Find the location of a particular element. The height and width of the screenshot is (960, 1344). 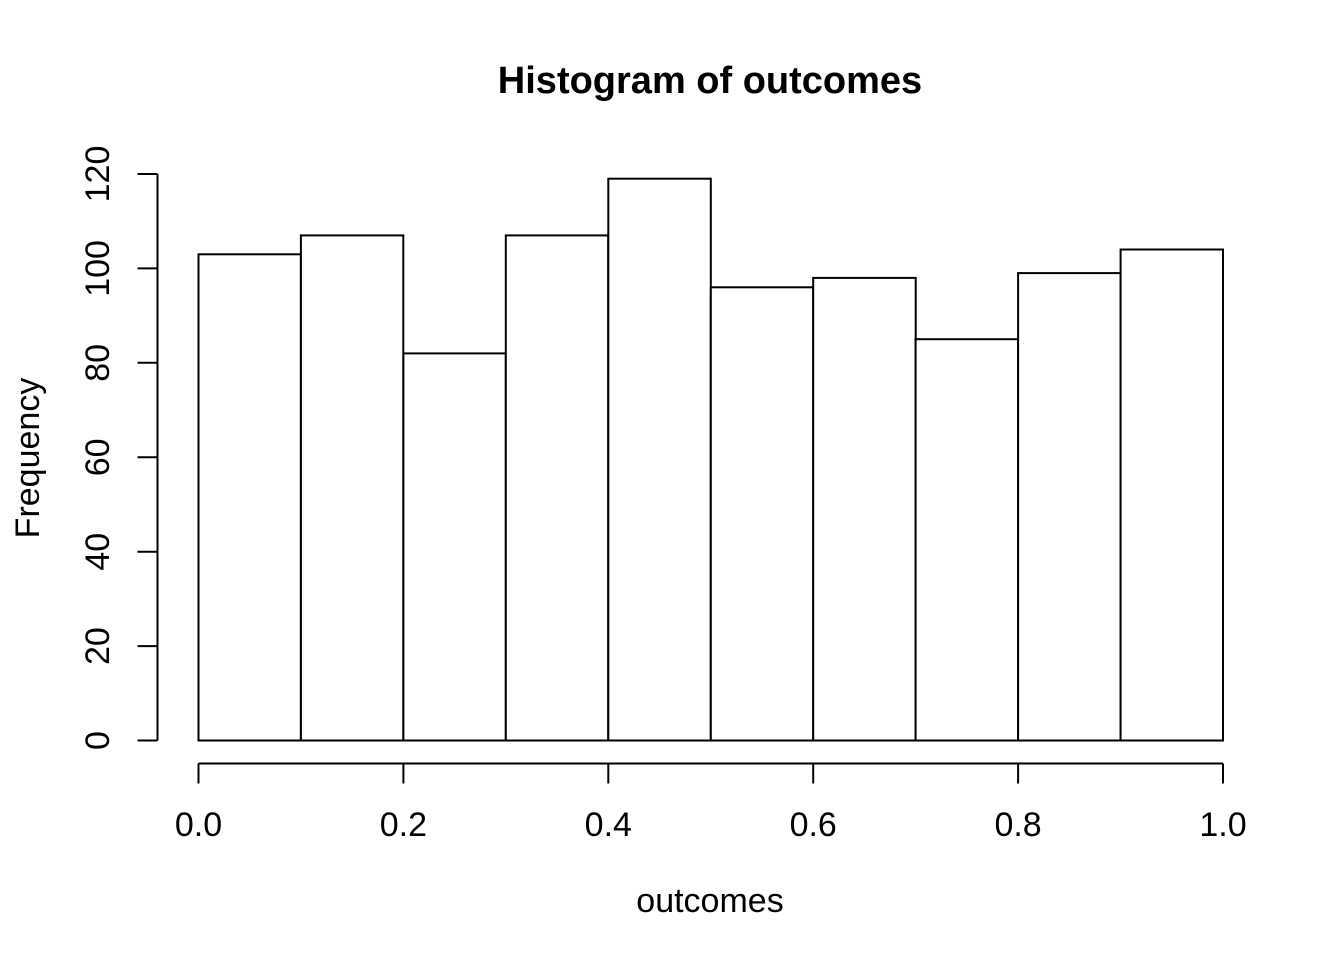

chart-title: Histogram of outcomes is located at coordinates (710, 81).